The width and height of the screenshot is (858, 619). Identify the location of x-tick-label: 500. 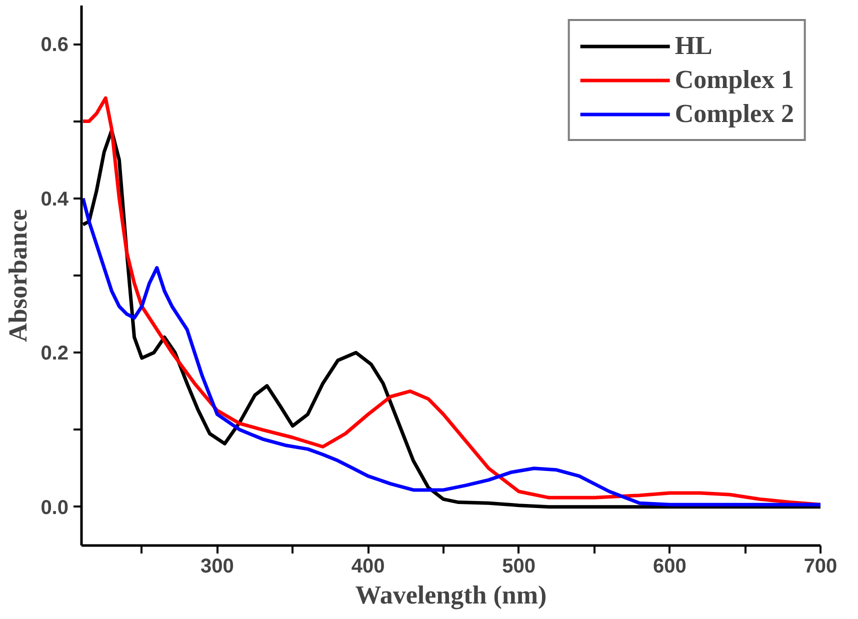
(519, 567).